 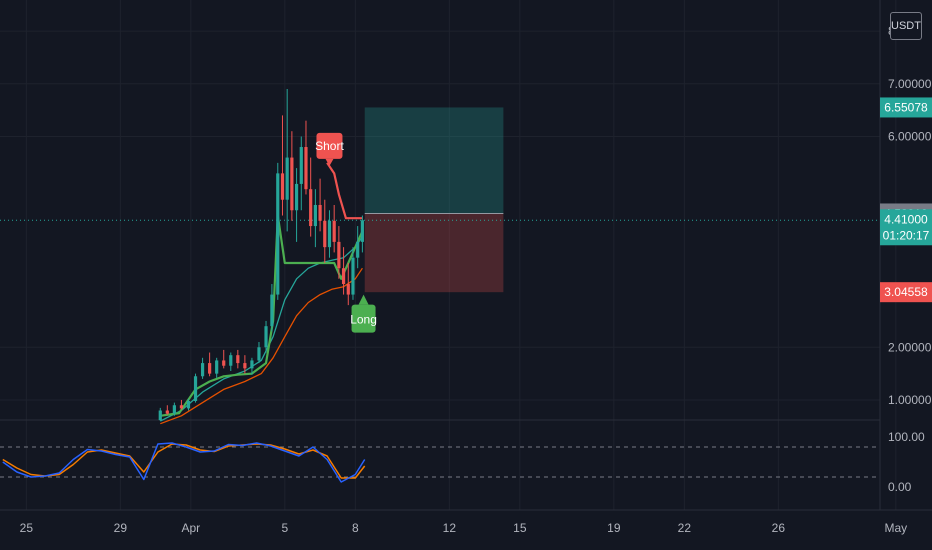 I want to click on signal-long-bg, so click(x=363, y=318).